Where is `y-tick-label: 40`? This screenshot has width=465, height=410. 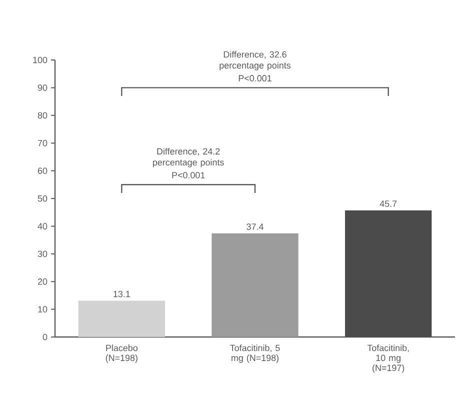 y-tick-label: 40 is located at coordinates (43, 226).